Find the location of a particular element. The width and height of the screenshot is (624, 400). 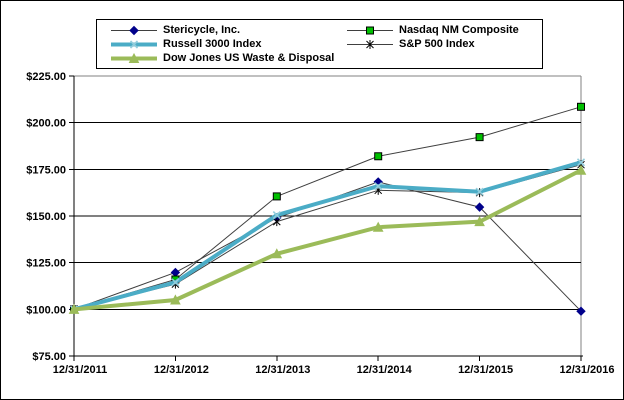

legend-item-3: S&P 500 Index is located at coordinates (442, 43).